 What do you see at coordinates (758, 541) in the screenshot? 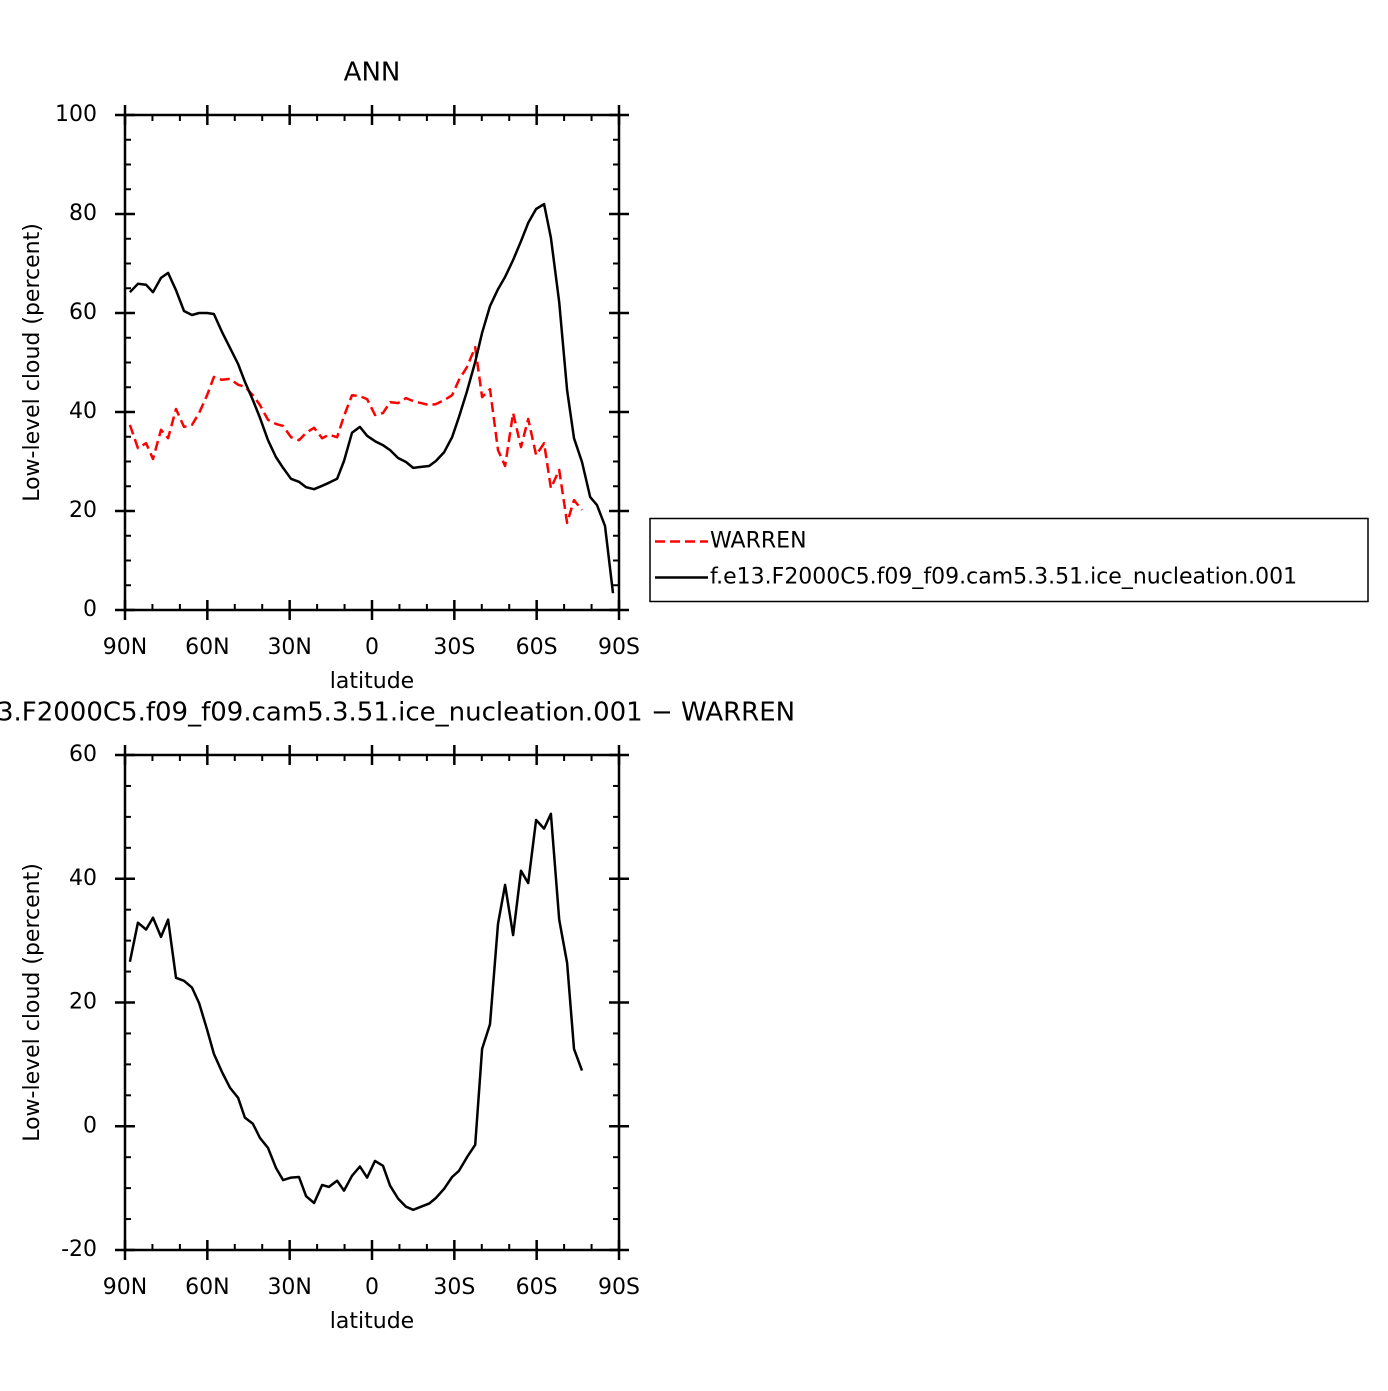
I see `legend-label: WARREN` at bounding box center [758, 541].